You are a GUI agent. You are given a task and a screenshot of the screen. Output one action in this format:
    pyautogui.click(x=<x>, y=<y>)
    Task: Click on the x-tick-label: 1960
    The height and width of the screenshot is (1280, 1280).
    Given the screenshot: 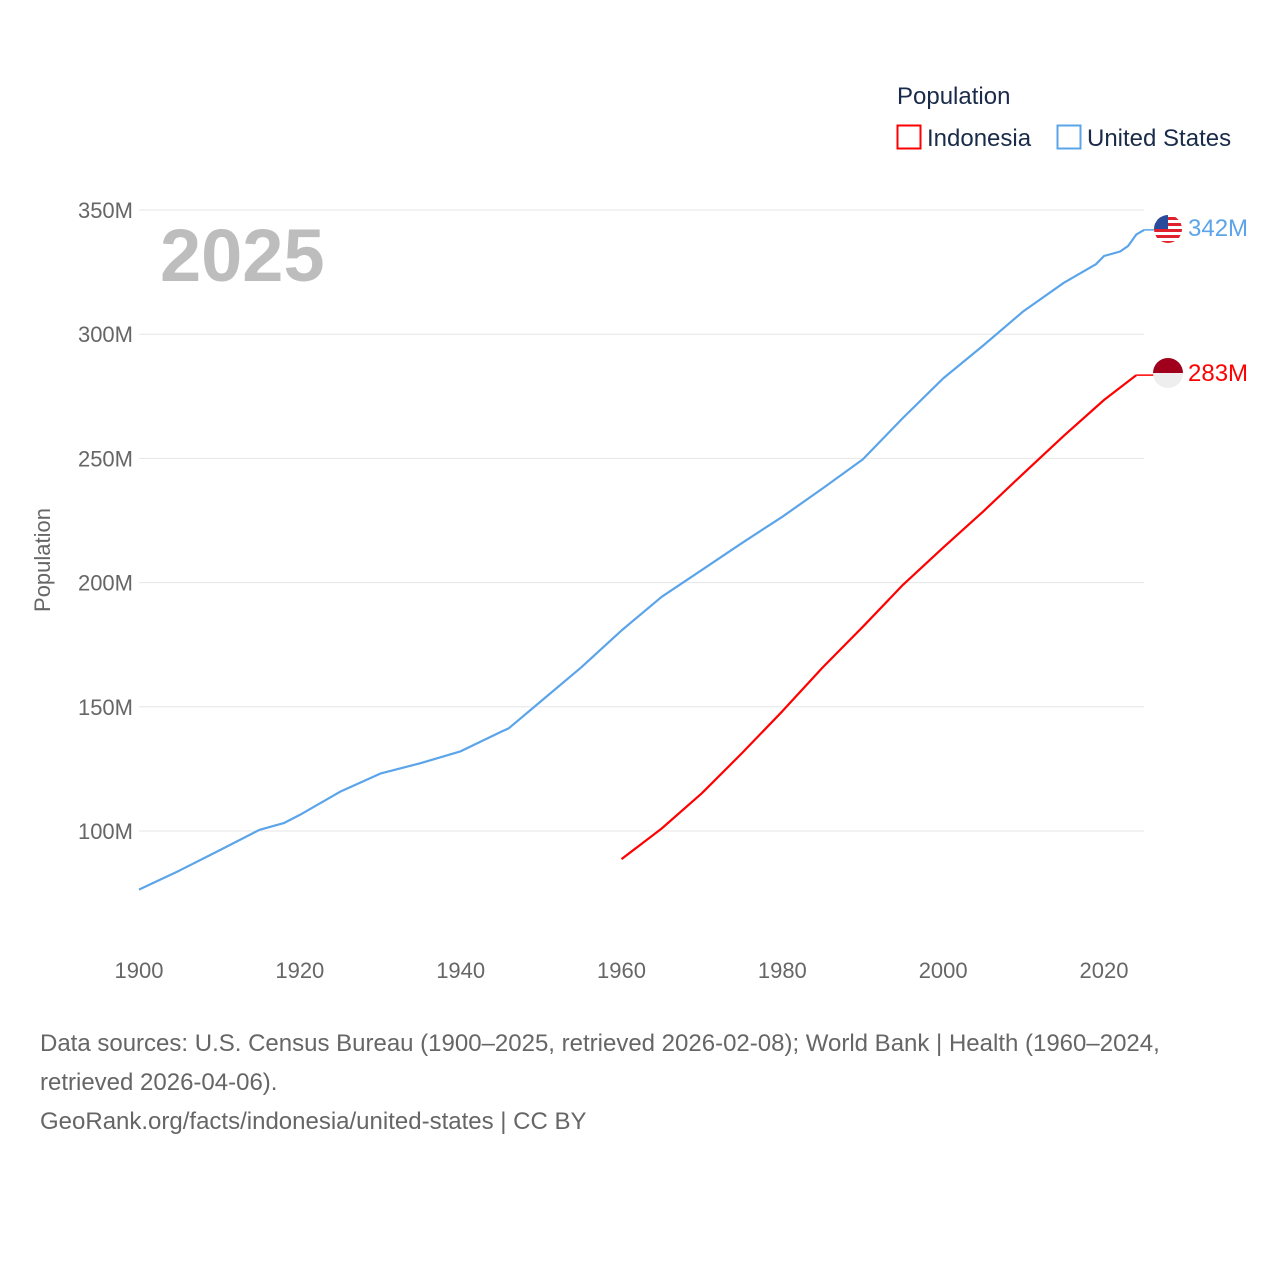 What is the action you would take?
    pyautogui.click(x=621, y=970)
    